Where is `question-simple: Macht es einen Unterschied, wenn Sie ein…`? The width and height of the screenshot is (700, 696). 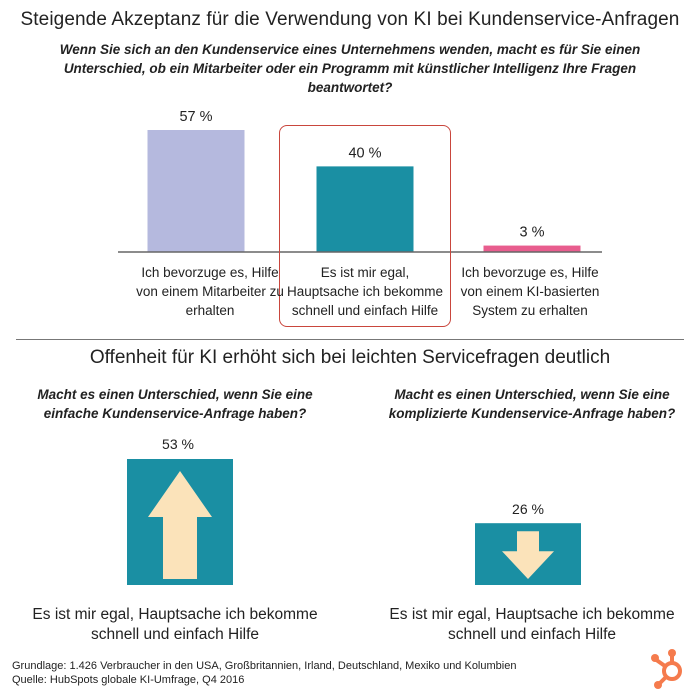
question-simple: Macht es einen Unterschied, wenn Sie ein… is located at coordinates (175, 404).